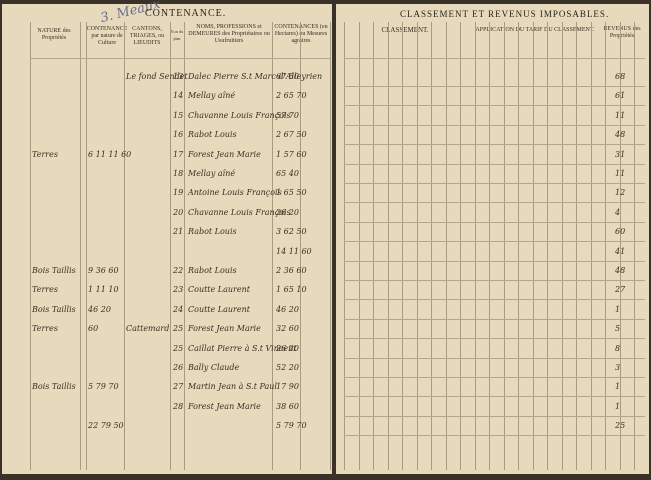  What do you see at coordinates (178, 173) in the screenshot?
I see `cell-number: 18` at bounding box center [178, 173].